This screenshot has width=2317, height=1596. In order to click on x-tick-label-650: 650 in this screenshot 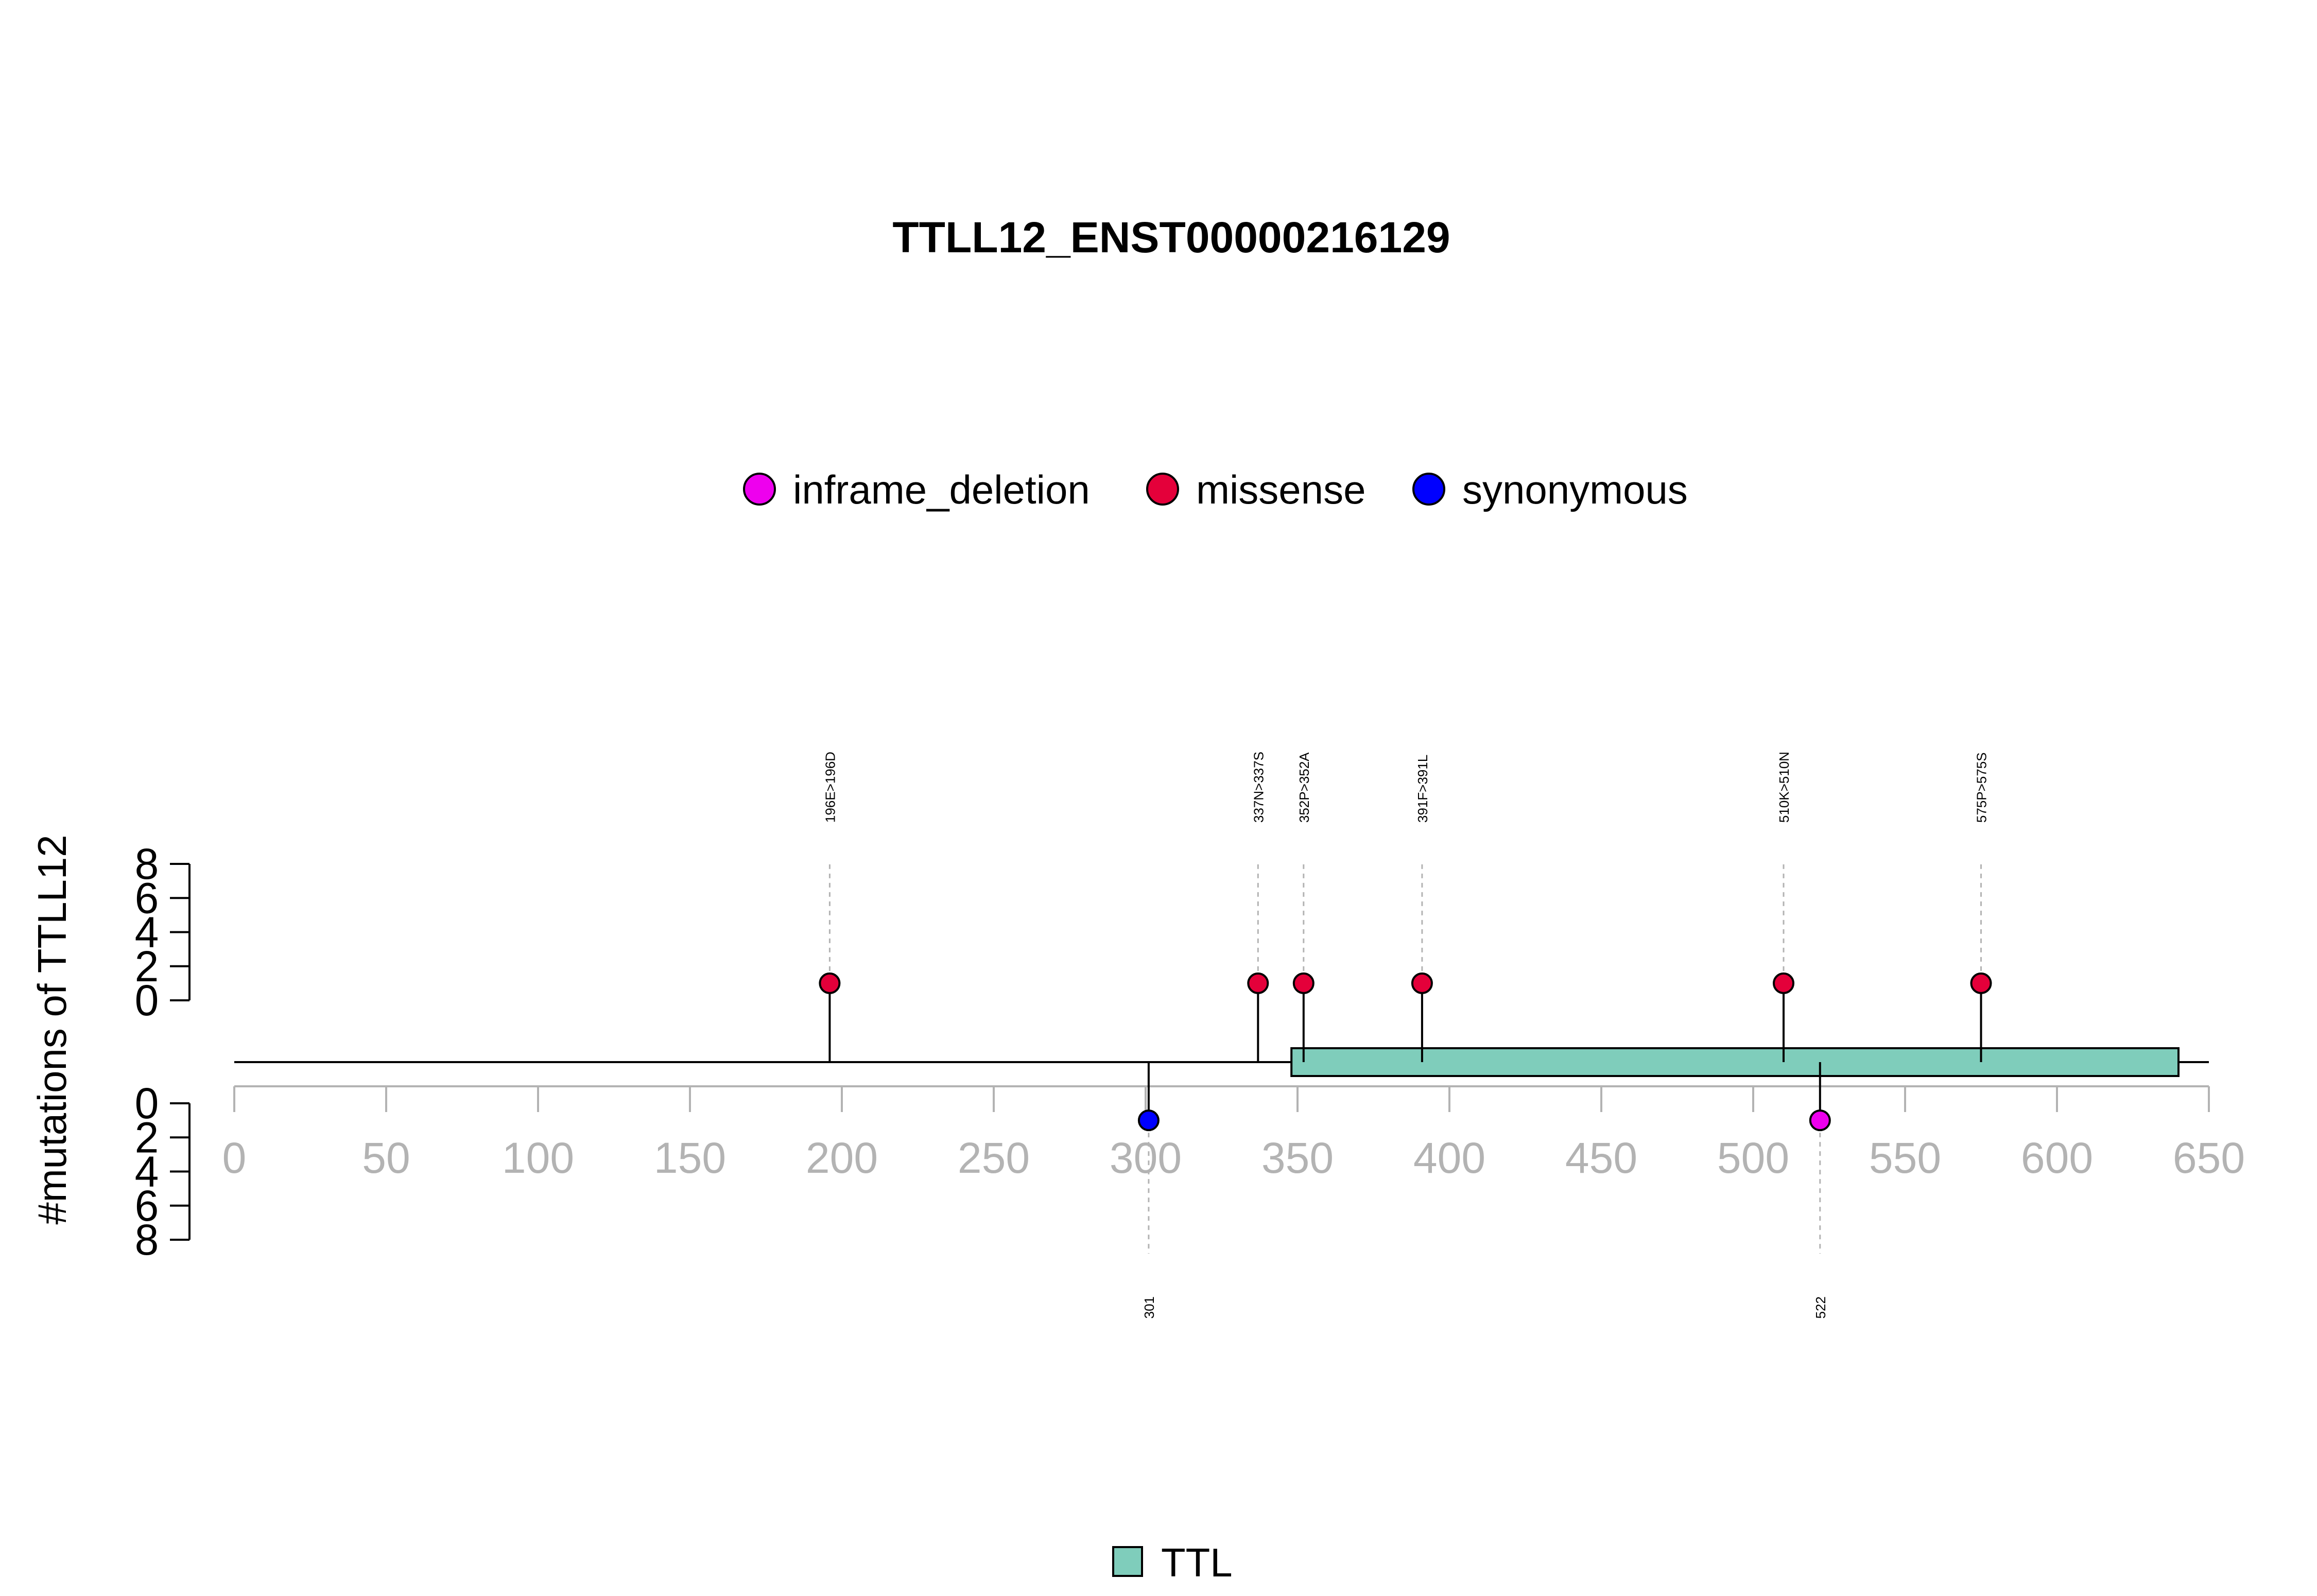, I will do `click(2209, 1158)`.